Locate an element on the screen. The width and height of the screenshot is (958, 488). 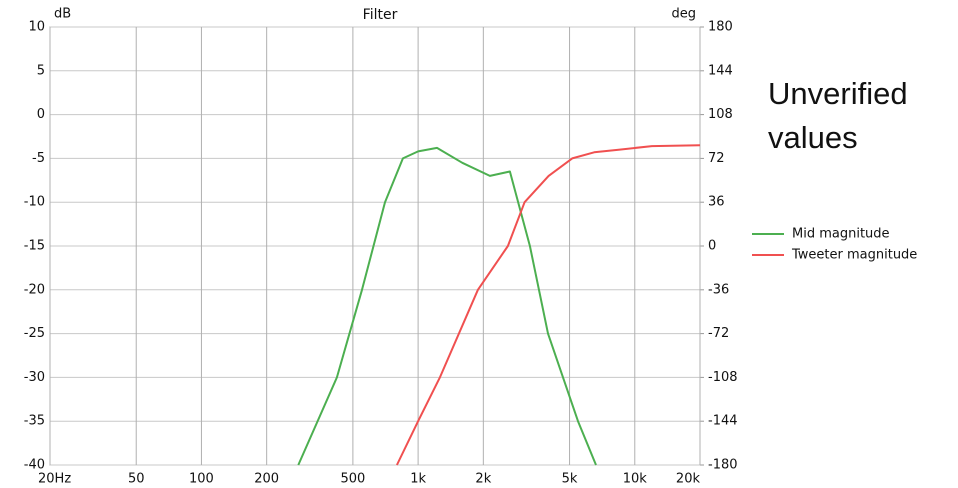
x-tick-label: 200 is located at coordinates (266, 479).